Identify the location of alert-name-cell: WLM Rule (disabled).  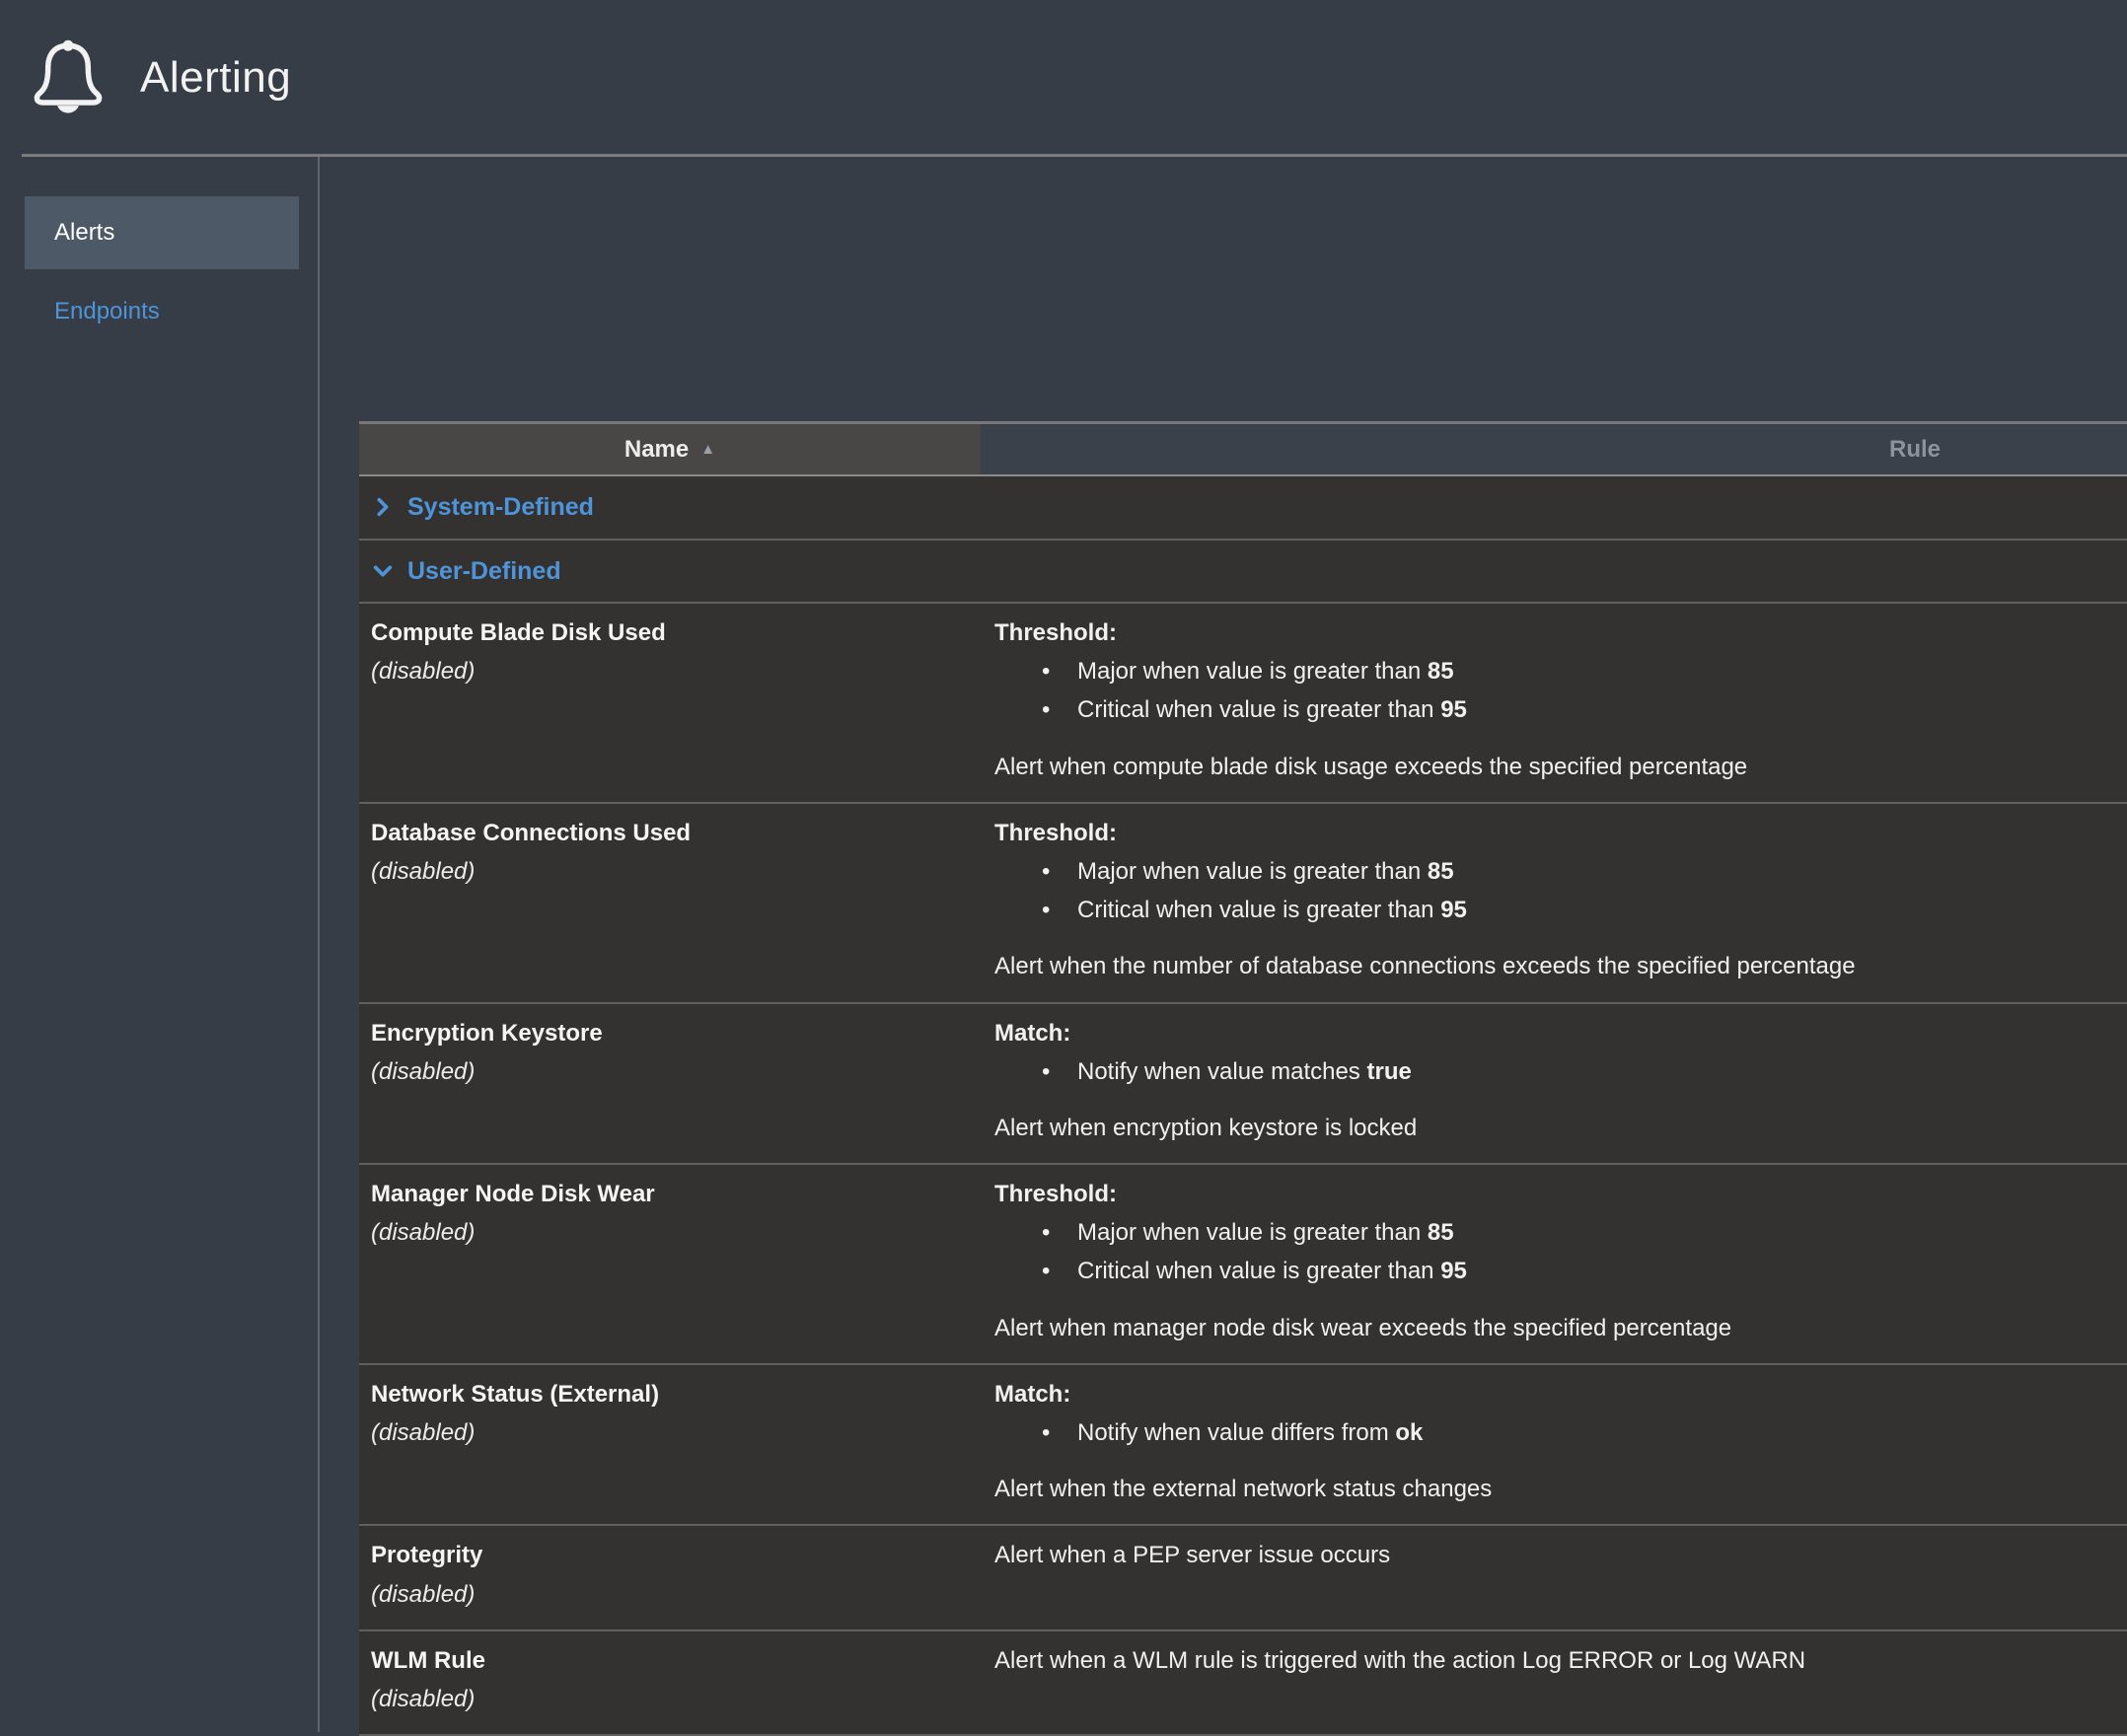
(670, 1682).